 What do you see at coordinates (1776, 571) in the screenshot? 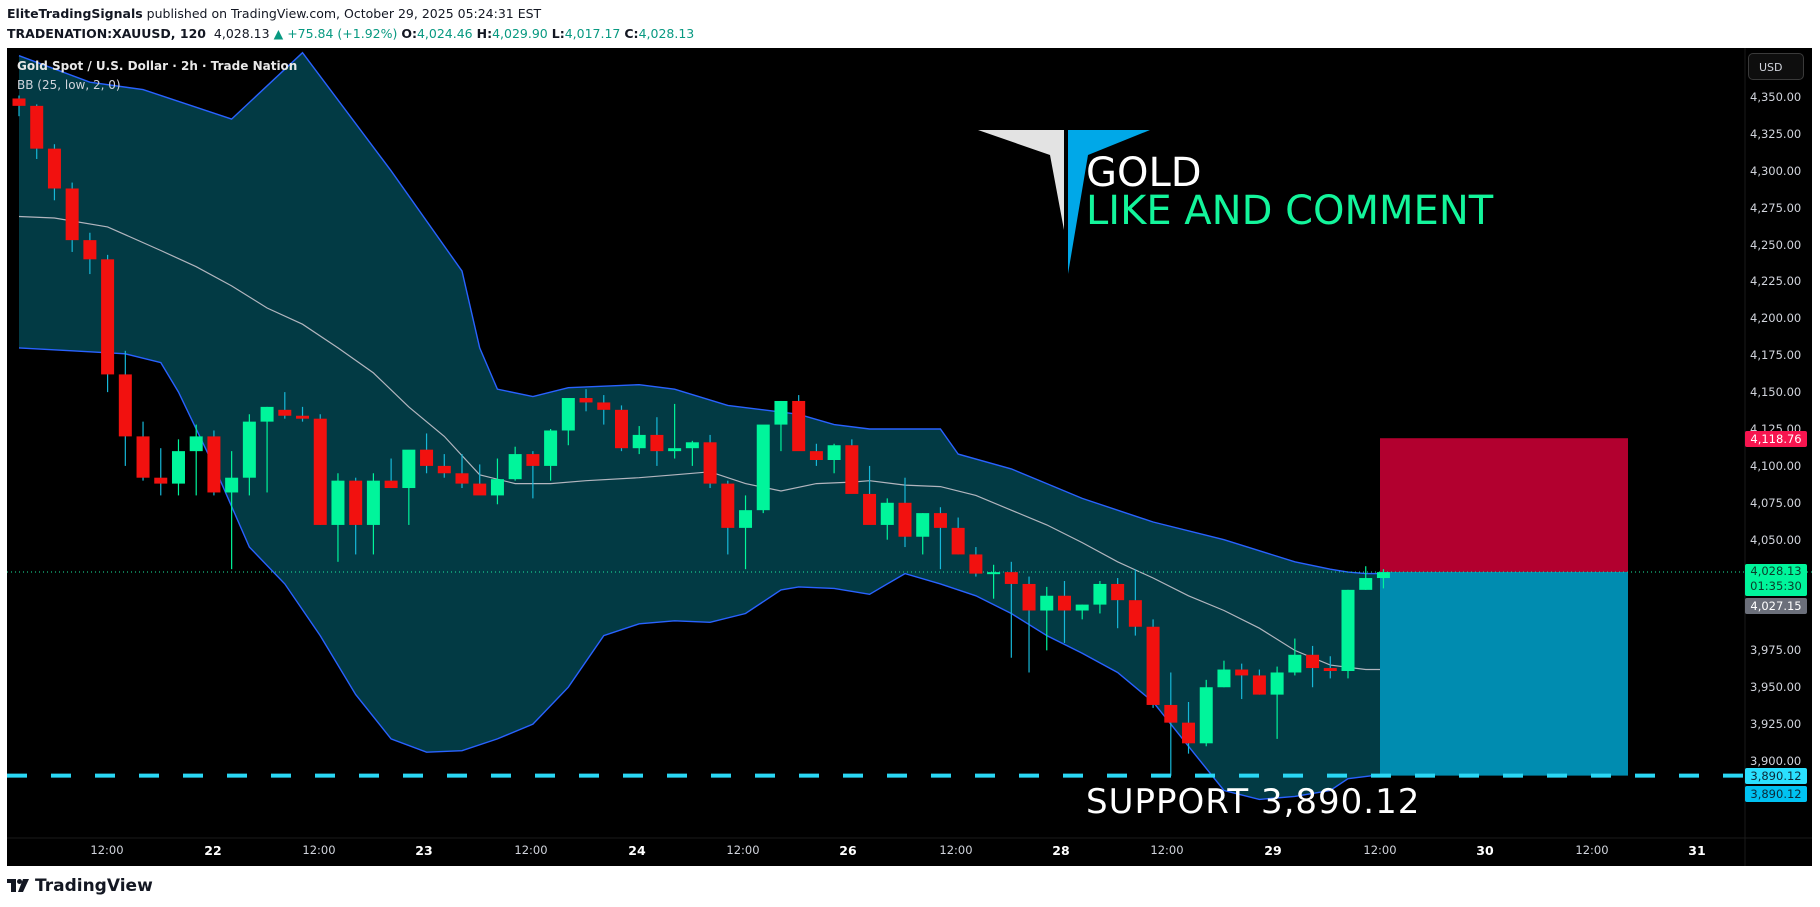
I see `last-price-value: 4,028.13` at bounding box center [1776, 571].